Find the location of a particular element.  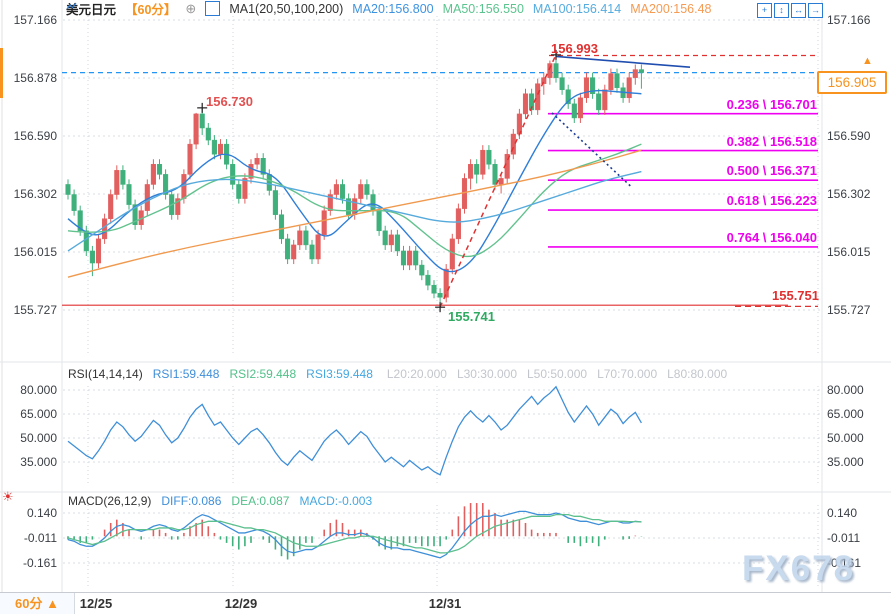

rsi-l80: L80:80.000 is located at coordinates (697, 374).